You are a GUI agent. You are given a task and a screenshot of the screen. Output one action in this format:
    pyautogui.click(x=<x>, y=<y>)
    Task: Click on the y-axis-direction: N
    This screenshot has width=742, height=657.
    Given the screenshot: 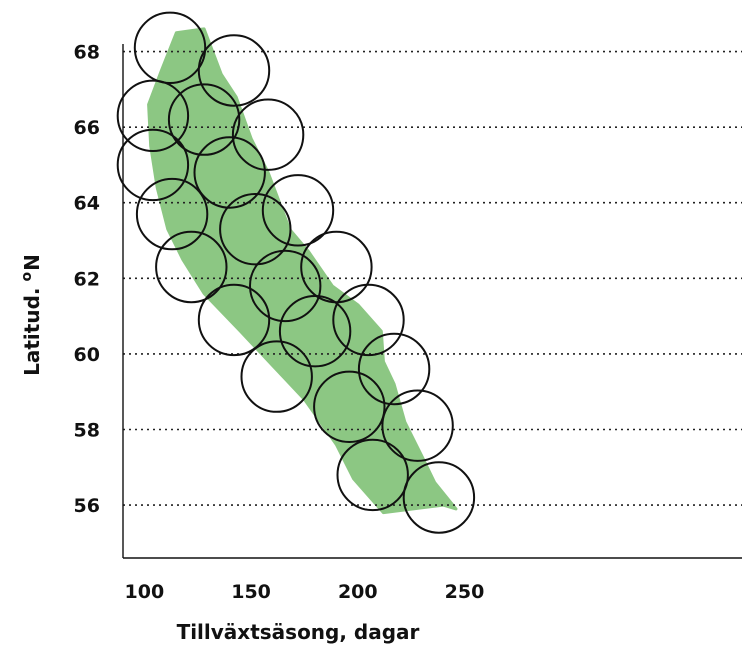 What is the action you would take?
    pyautogui.click(x=32, y=262)
    